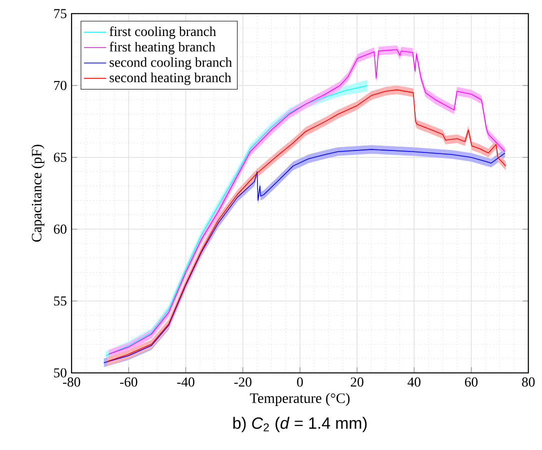 This screenshot has width=542, height=450. I want to click on x-tick-label: -20, so click(243, 382).